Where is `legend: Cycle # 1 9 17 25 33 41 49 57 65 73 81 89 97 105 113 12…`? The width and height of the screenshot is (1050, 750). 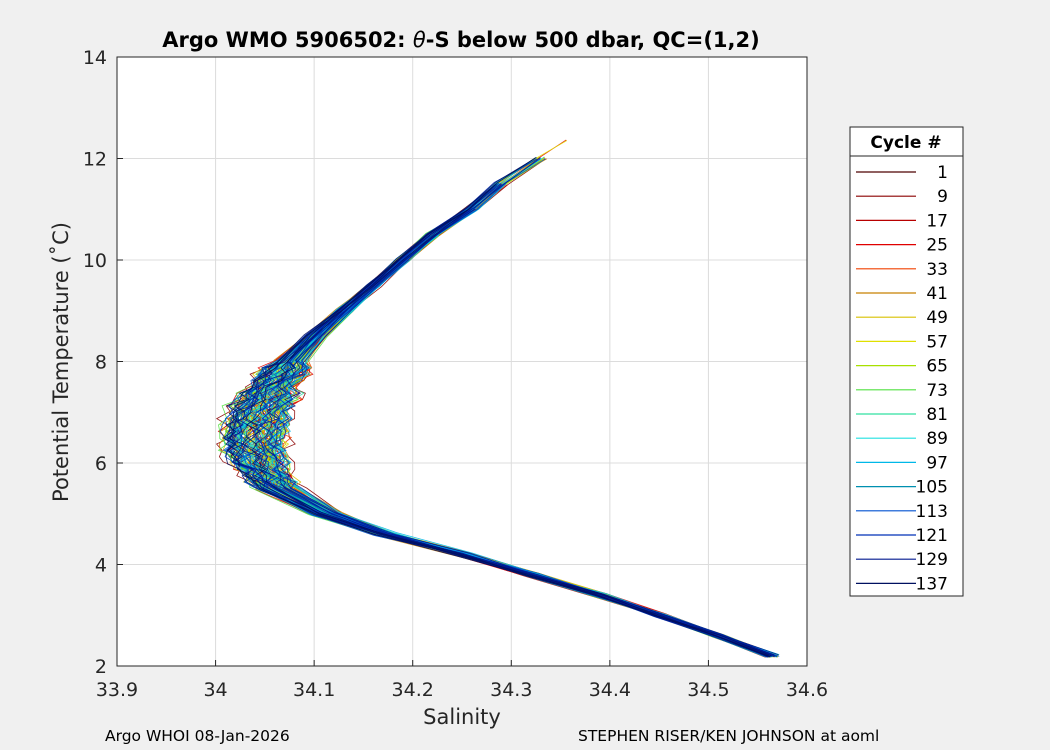
legend: Cycle # 1 9 17 25 33 41 49 57 65 73 81 89 97 105 113 12… is located at coordinates (906, 361).